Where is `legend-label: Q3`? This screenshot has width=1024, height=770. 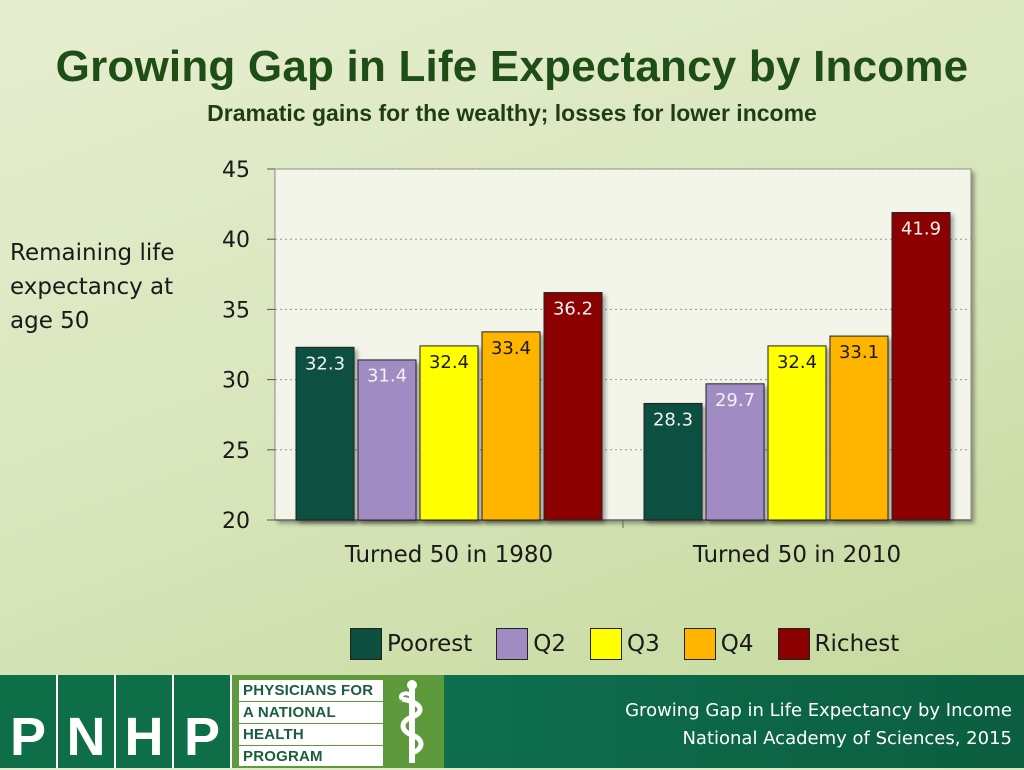 legend-label: Q3 is located at coordinates (643, 644).